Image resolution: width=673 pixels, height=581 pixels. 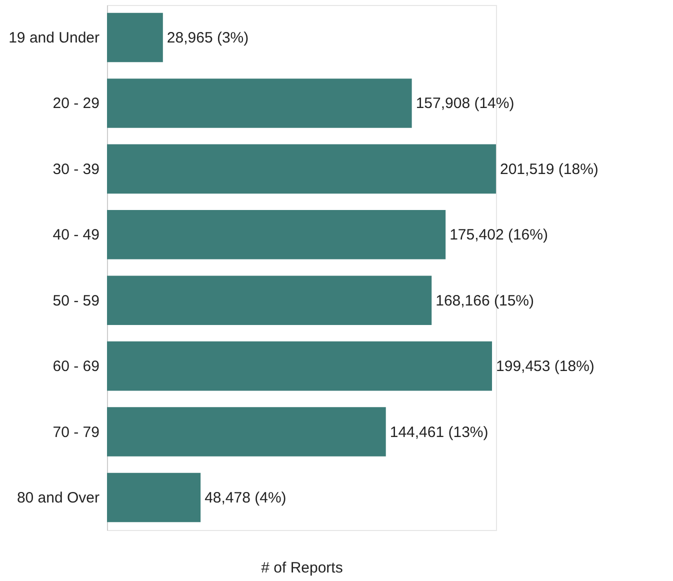 I want to click on y-tick-label: 50 - 59, so click(x=76, y=301).